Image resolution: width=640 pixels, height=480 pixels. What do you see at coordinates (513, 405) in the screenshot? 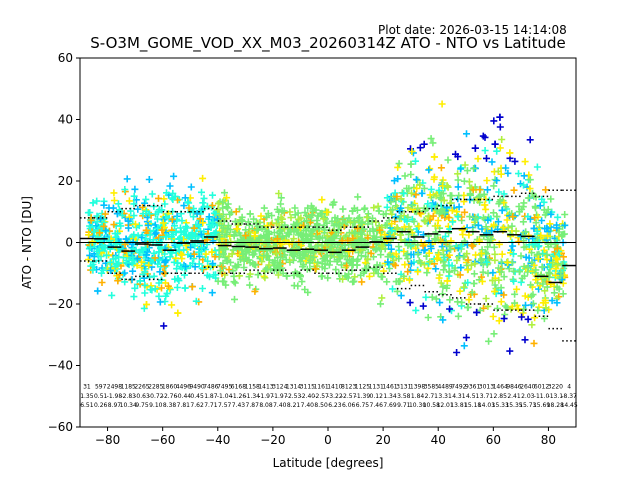
I see `stat-sd: 15.35` at bounding box center [513, 405].